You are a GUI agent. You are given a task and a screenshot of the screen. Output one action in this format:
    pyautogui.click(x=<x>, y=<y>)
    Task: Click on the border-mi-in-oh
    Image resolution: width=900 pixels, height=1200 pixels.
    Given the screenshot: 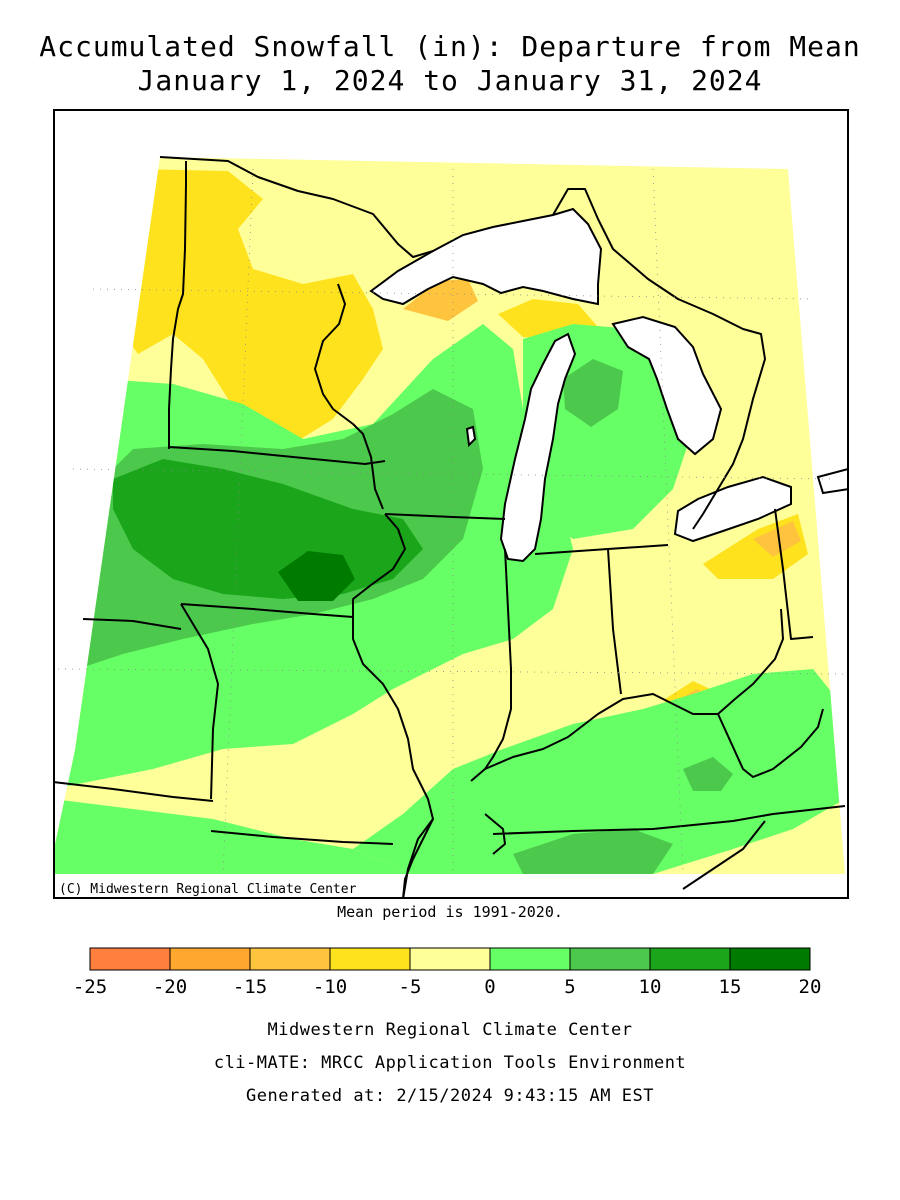 What is the action you would take?
    pyautogui.click(x=601, y=549)
    